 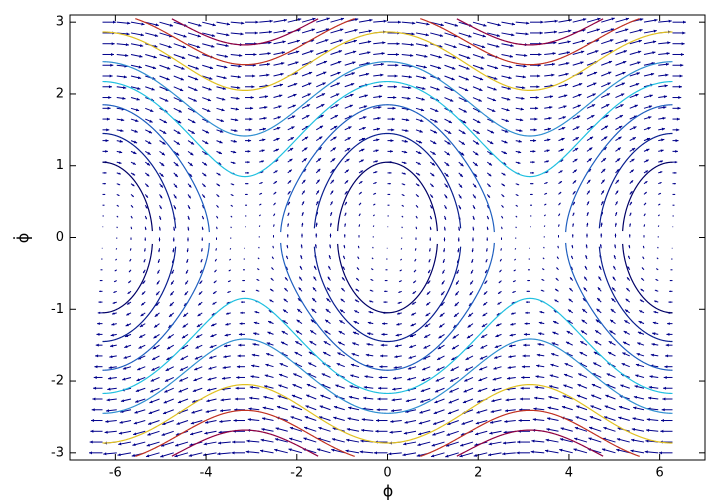 I want to click on vector-arrow, so click(x=544, y=226).